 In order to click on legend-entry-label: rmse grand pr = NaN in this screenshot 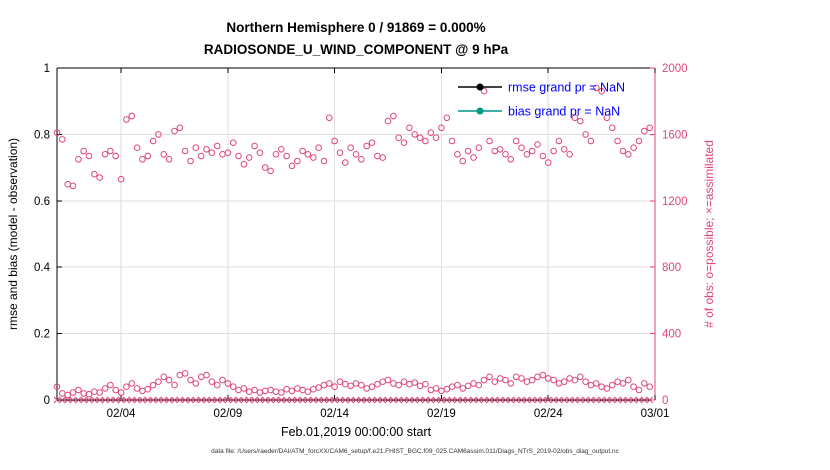, I will do `click(566, 88)`.